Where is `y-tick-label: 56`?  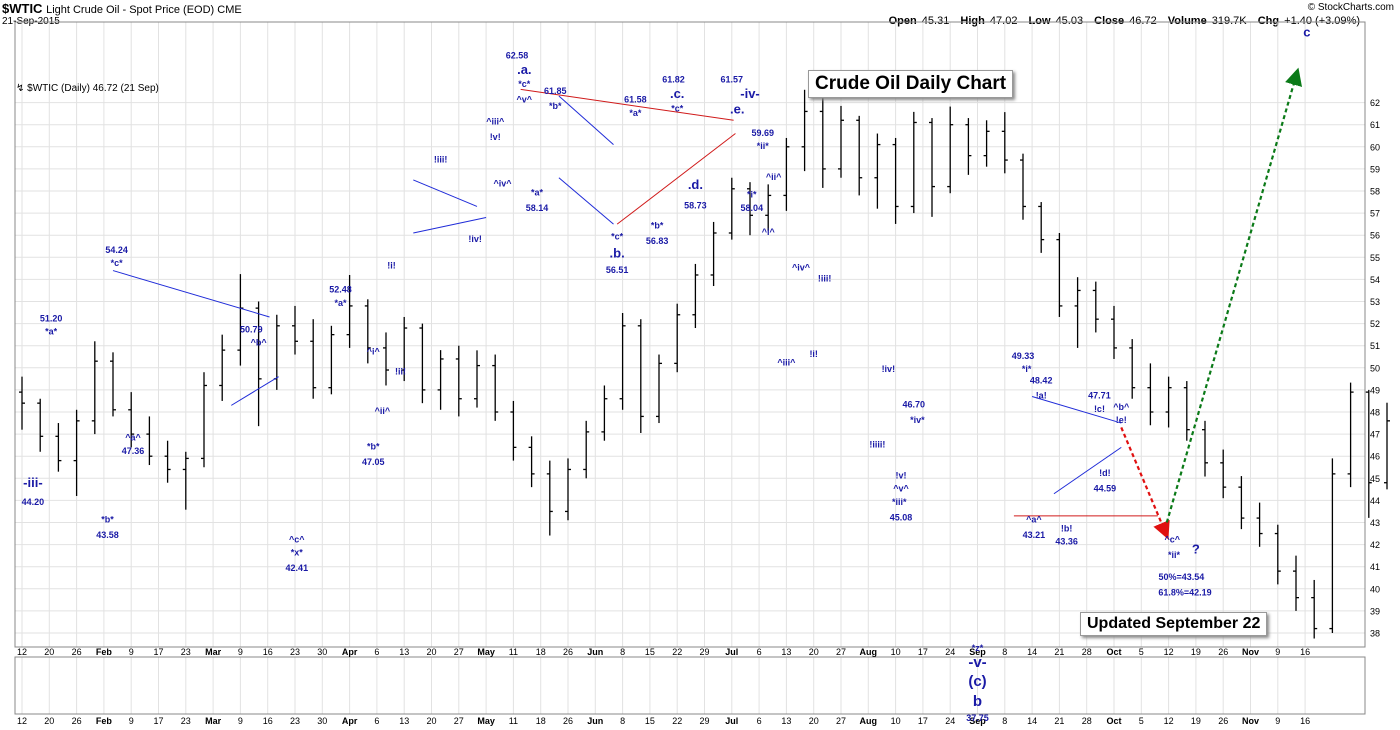
y-tick-label: 56 is located at coordinates (1375, 236).